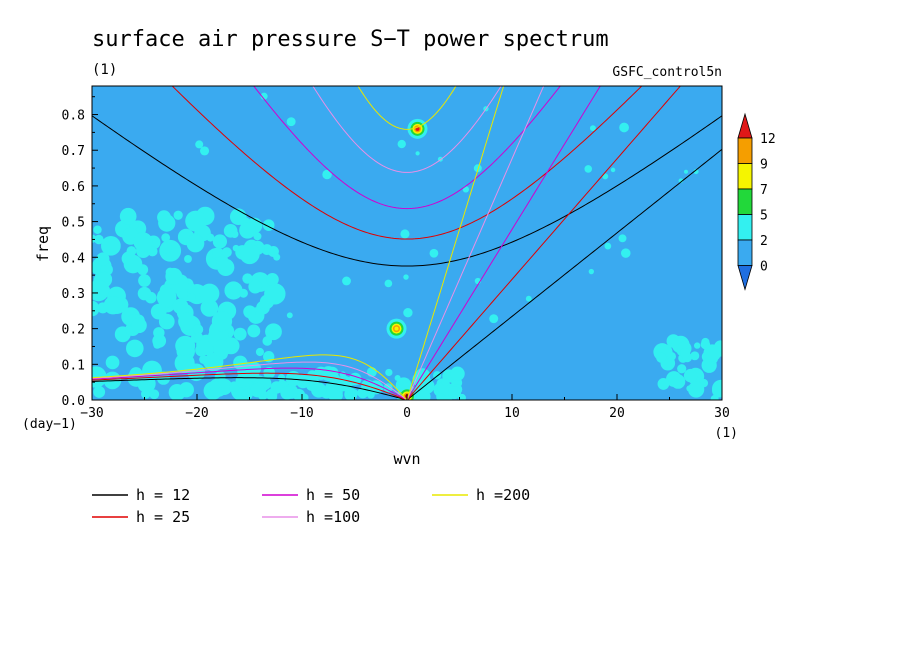 The width and height of the screenshot is (904, 654). I want to click on y-tick-label: 0.1, so click(73, 365).